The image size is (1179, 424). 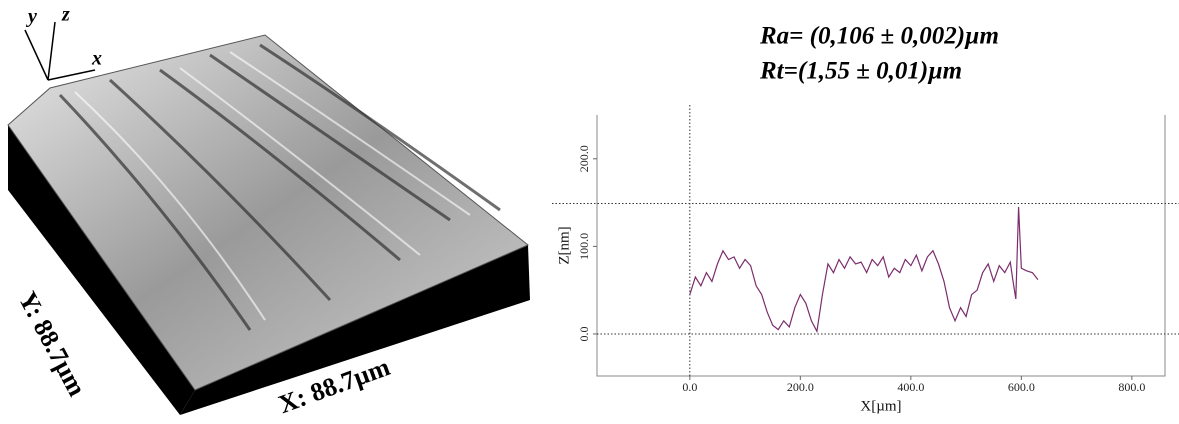 I want to click on x-tick-label: 200.0, so click(x=800, y=387).